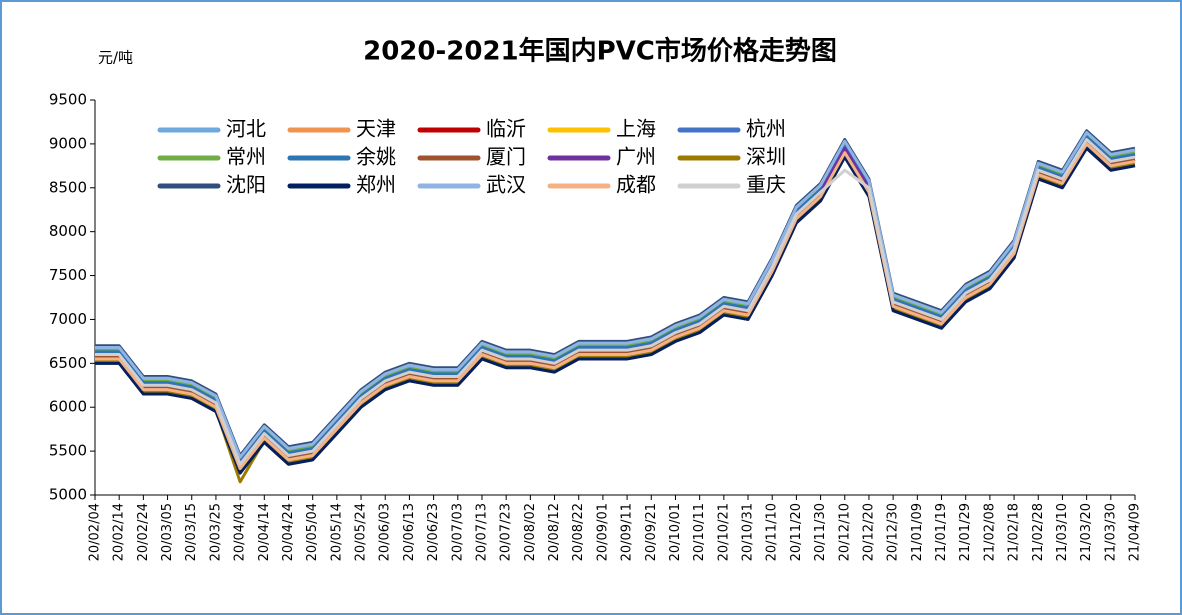  I want to click on x-tick-label: 20/10/11, so click(699, 532).